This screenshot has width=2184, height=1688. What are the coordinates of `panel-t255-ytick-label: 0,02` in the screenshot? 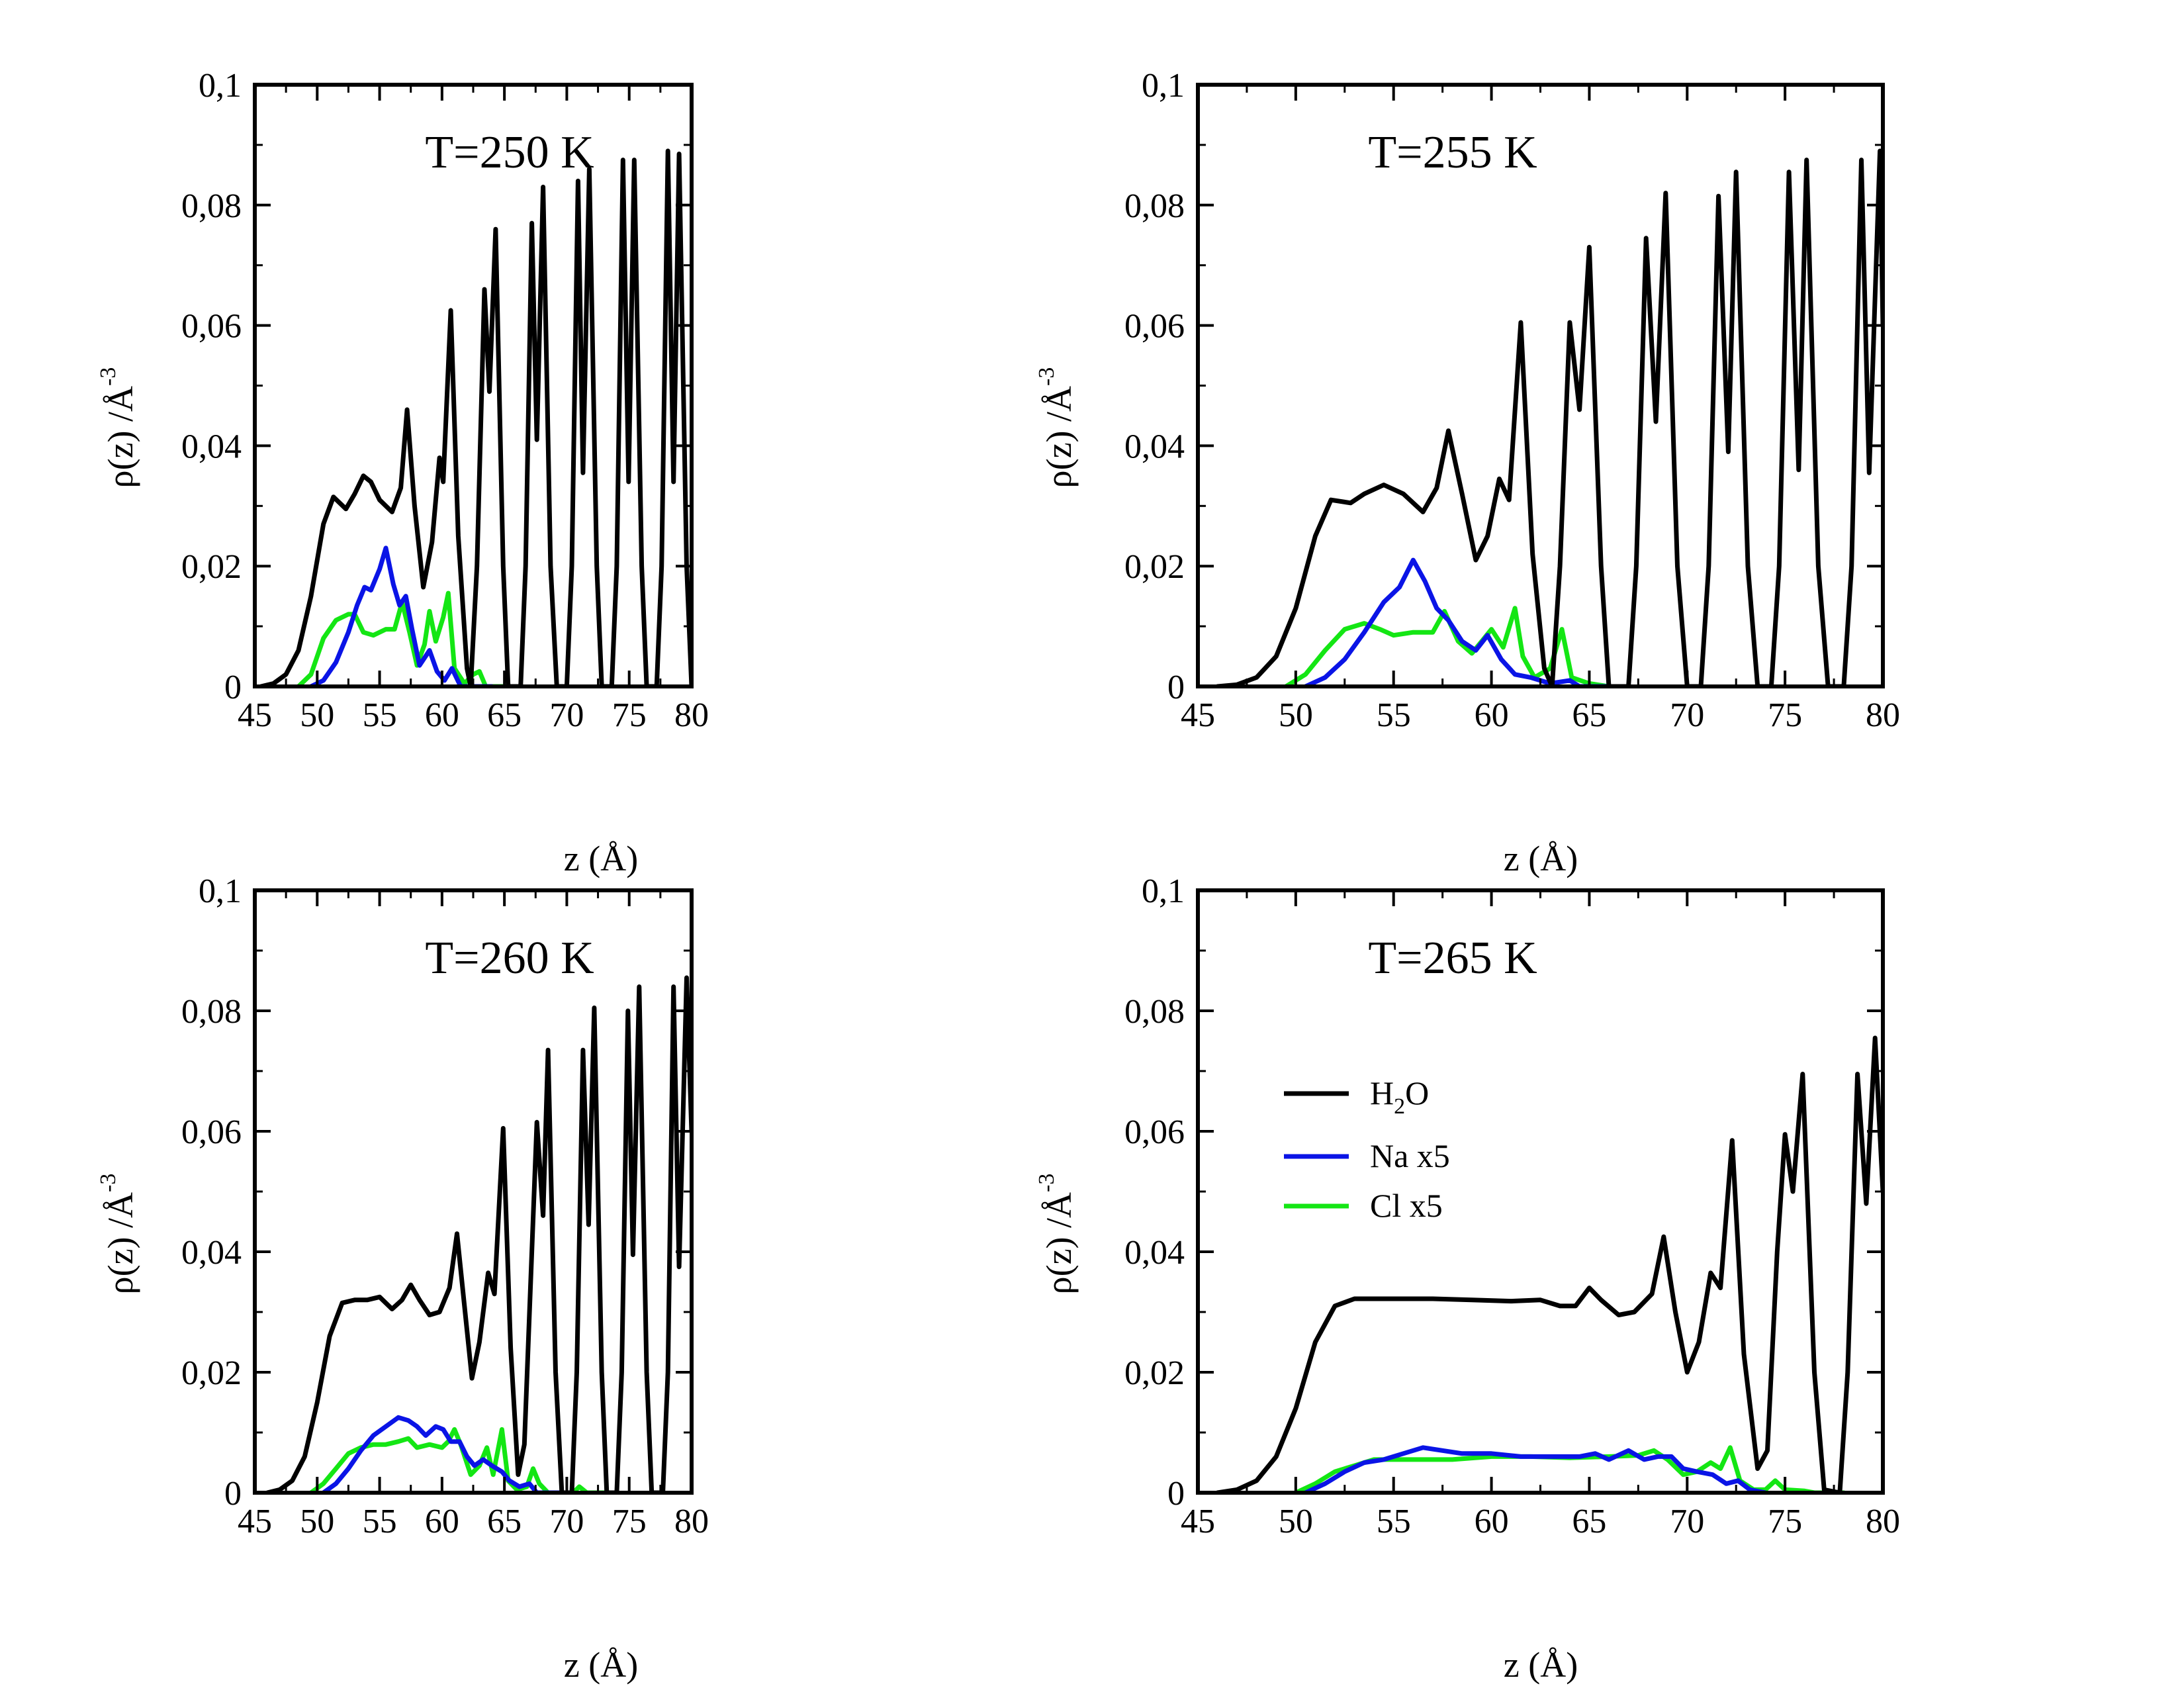 It's located at (1154, 567).